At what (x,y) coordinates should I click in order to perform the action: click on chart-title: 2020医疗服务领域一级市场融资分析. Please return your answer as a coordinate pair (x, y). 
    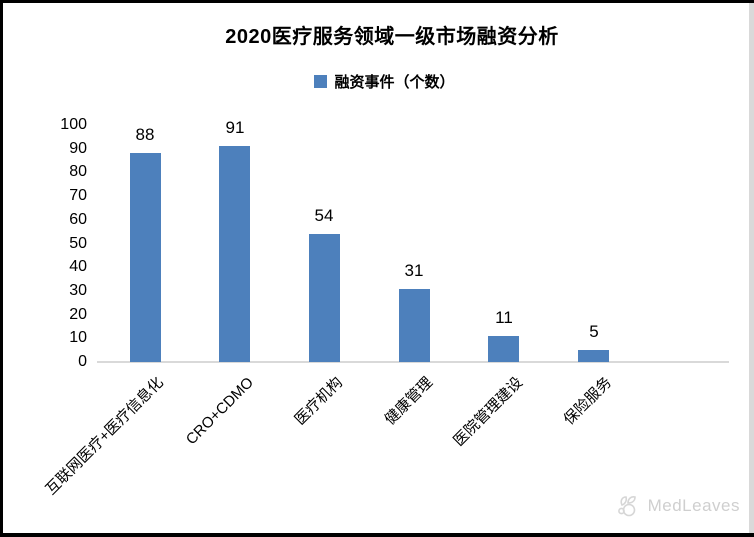
    Looking at the image, I should click on (392, 37).